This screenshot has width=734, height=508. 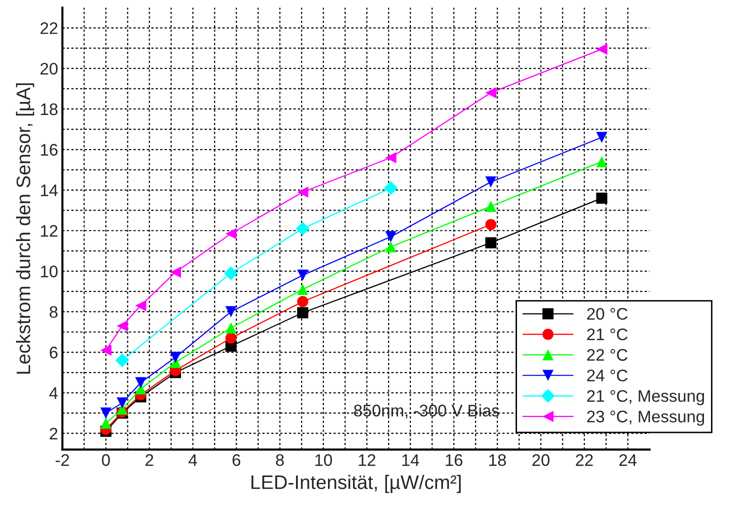 I want to click on x-tick-label: 10, so click(x=323, y=460).